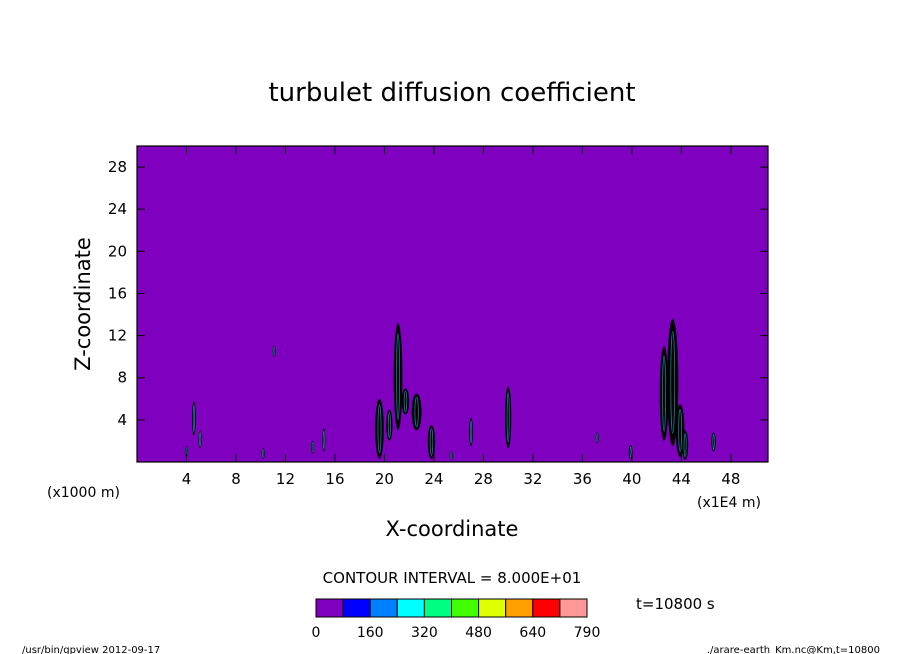 This screenshot has width=904, height=654. Describe the element at coordinates (117, 209) in the screenshot. I see `y-tick-label: 24` at that location.